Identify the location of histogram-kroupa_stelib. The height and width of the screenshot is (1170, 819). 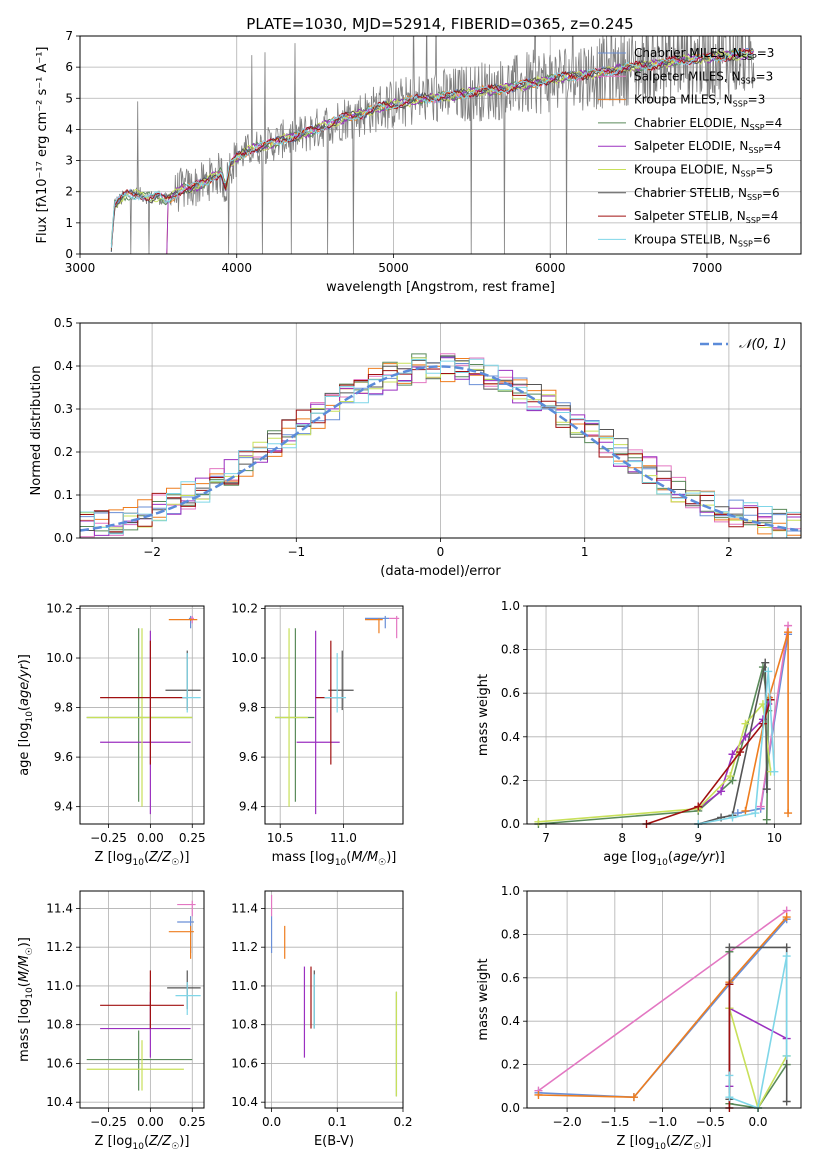
(440, 448).